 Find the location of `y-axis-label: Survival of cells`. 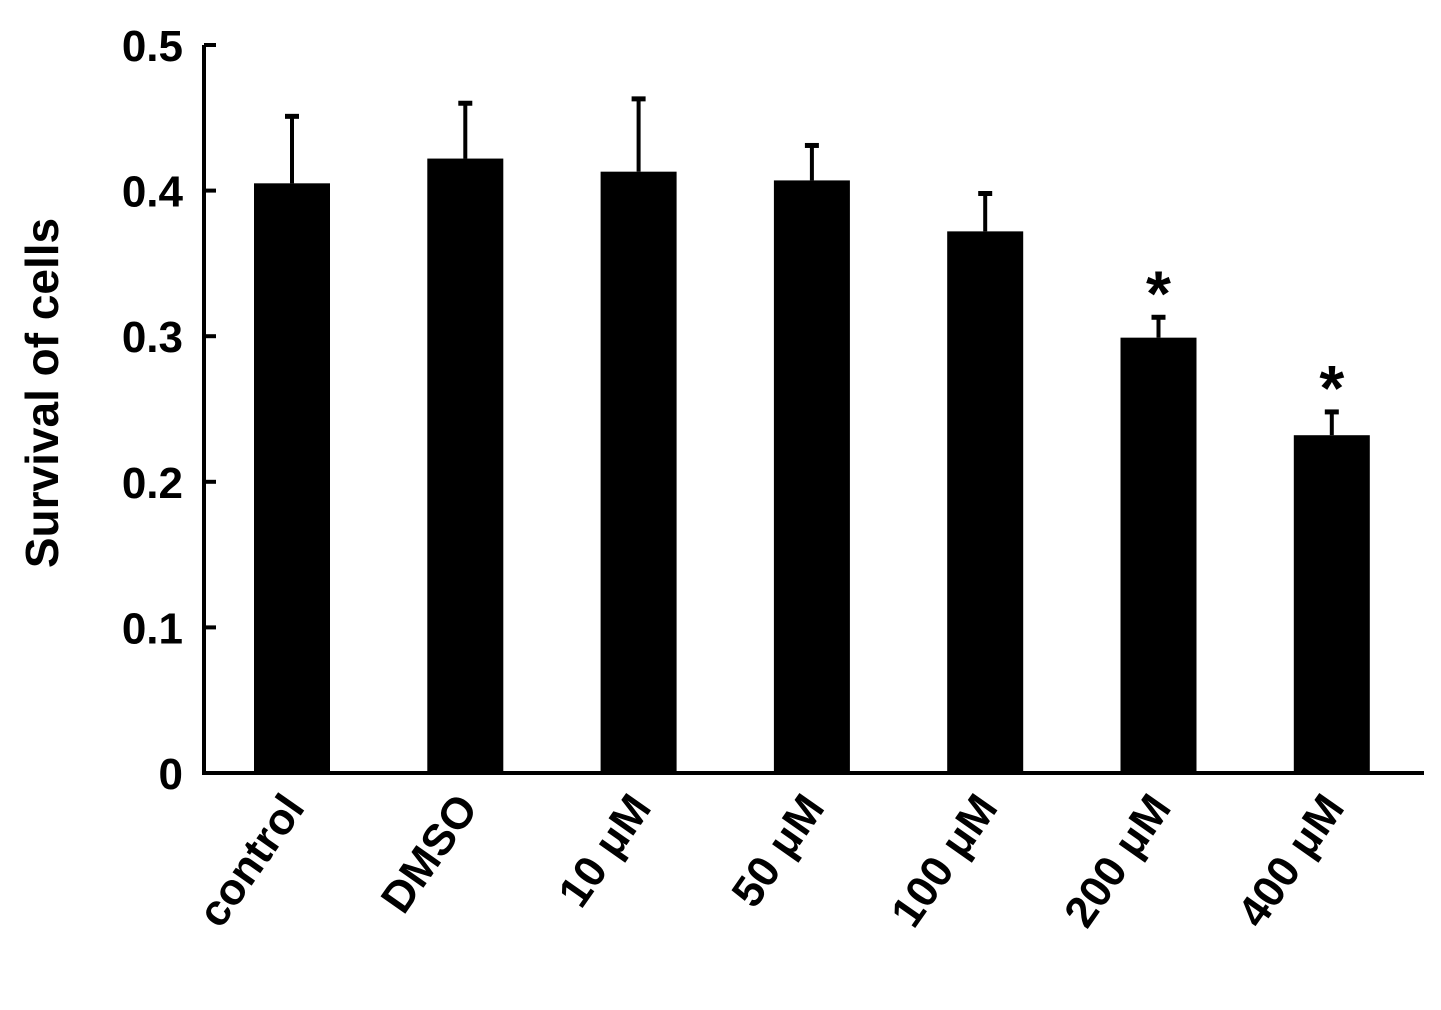

y-axis-label: Survival of cells is located at coordinates (42, 393).